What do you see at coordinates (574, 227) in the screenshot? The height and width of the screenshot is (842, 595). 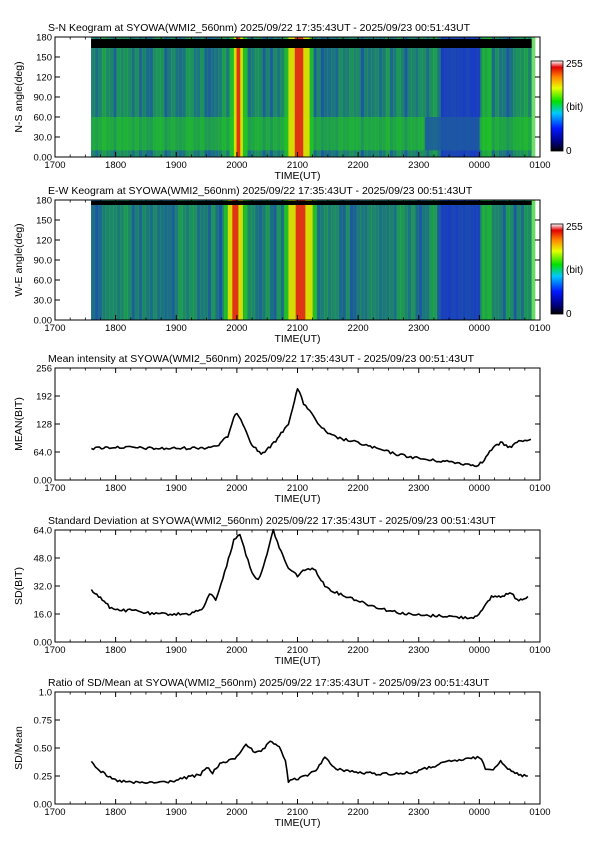 I see `colorbar-max-label: 255` at bounding box center [574, 227].